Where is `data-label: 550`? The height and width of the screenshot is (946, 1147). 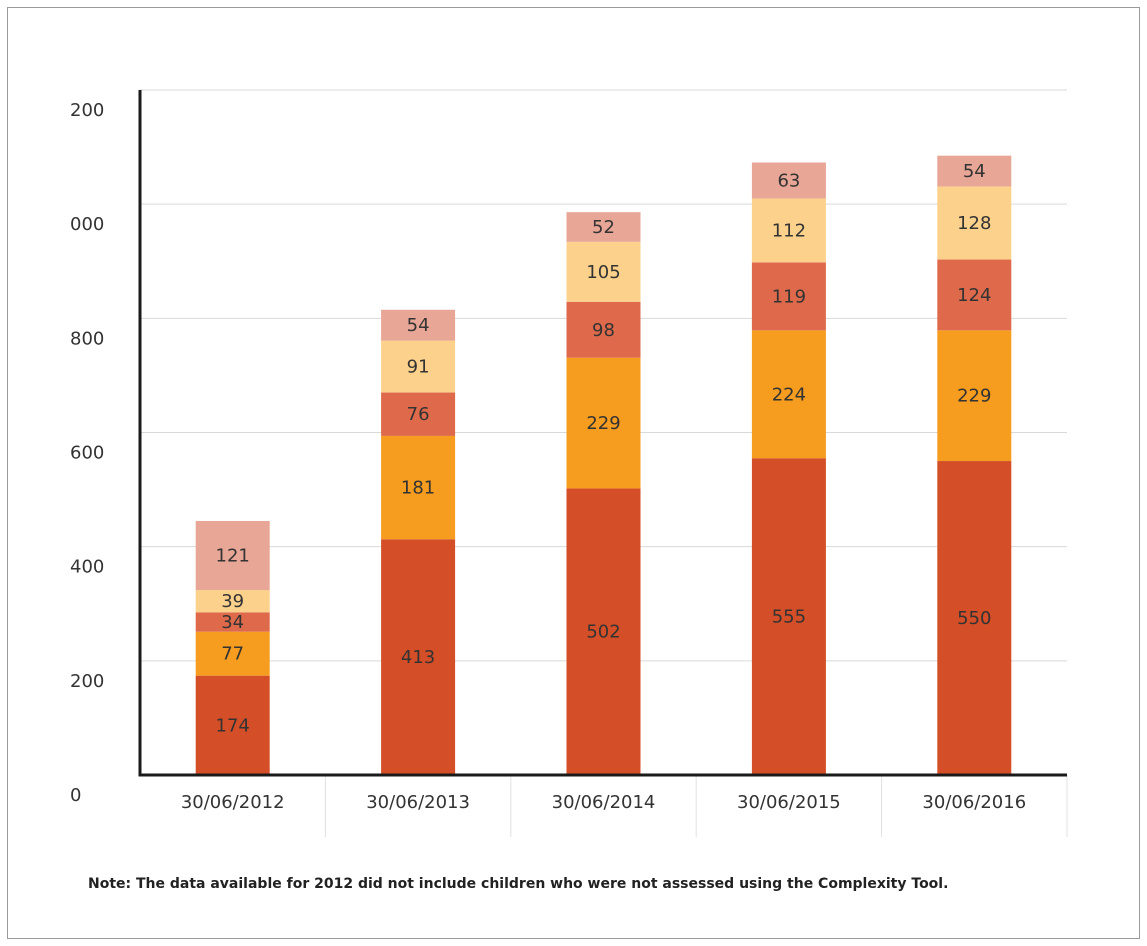 data-label: 550 is located at coordinates (974, 618).